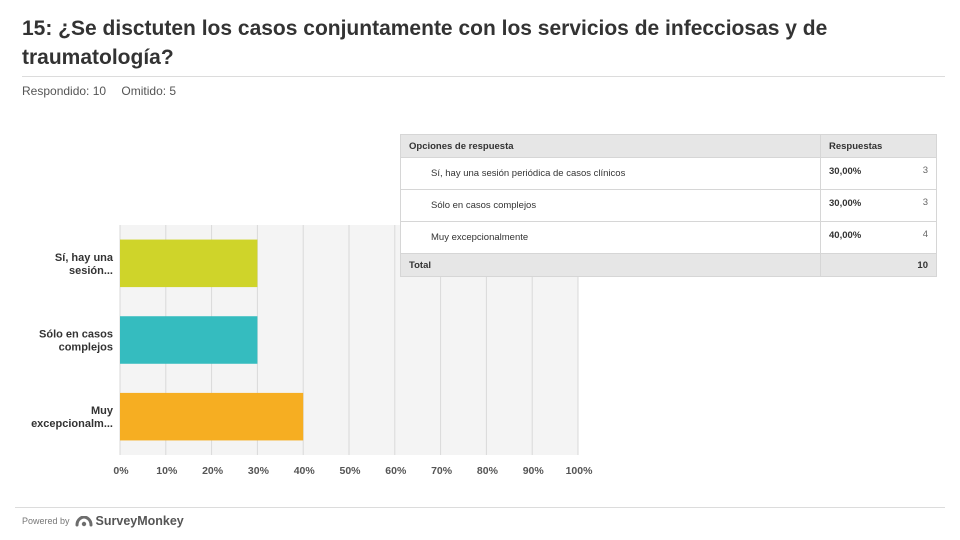 The image size is (960, 540). I want to click on x-tick-label: 80%, so click(488, 471).